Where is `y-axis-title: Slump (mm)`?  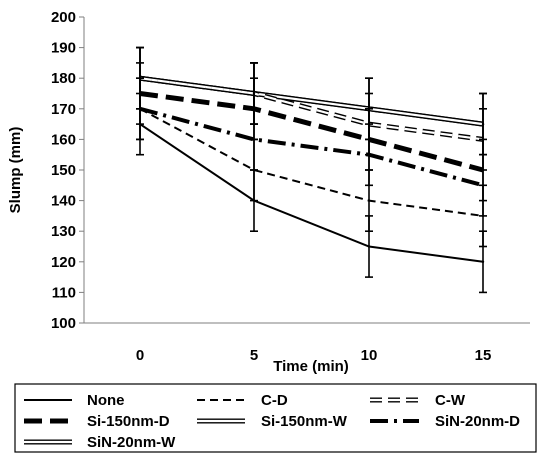 y-axis-title: Slump (mm) is located at coordinates (15, 170).